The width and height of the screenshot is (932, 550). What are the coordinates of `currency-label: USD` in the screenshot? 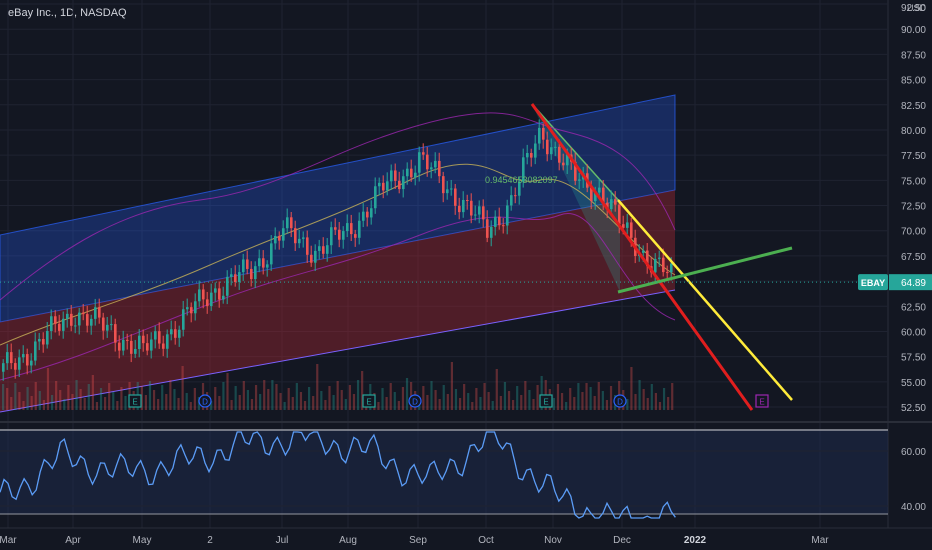 It's located at (917, 8).